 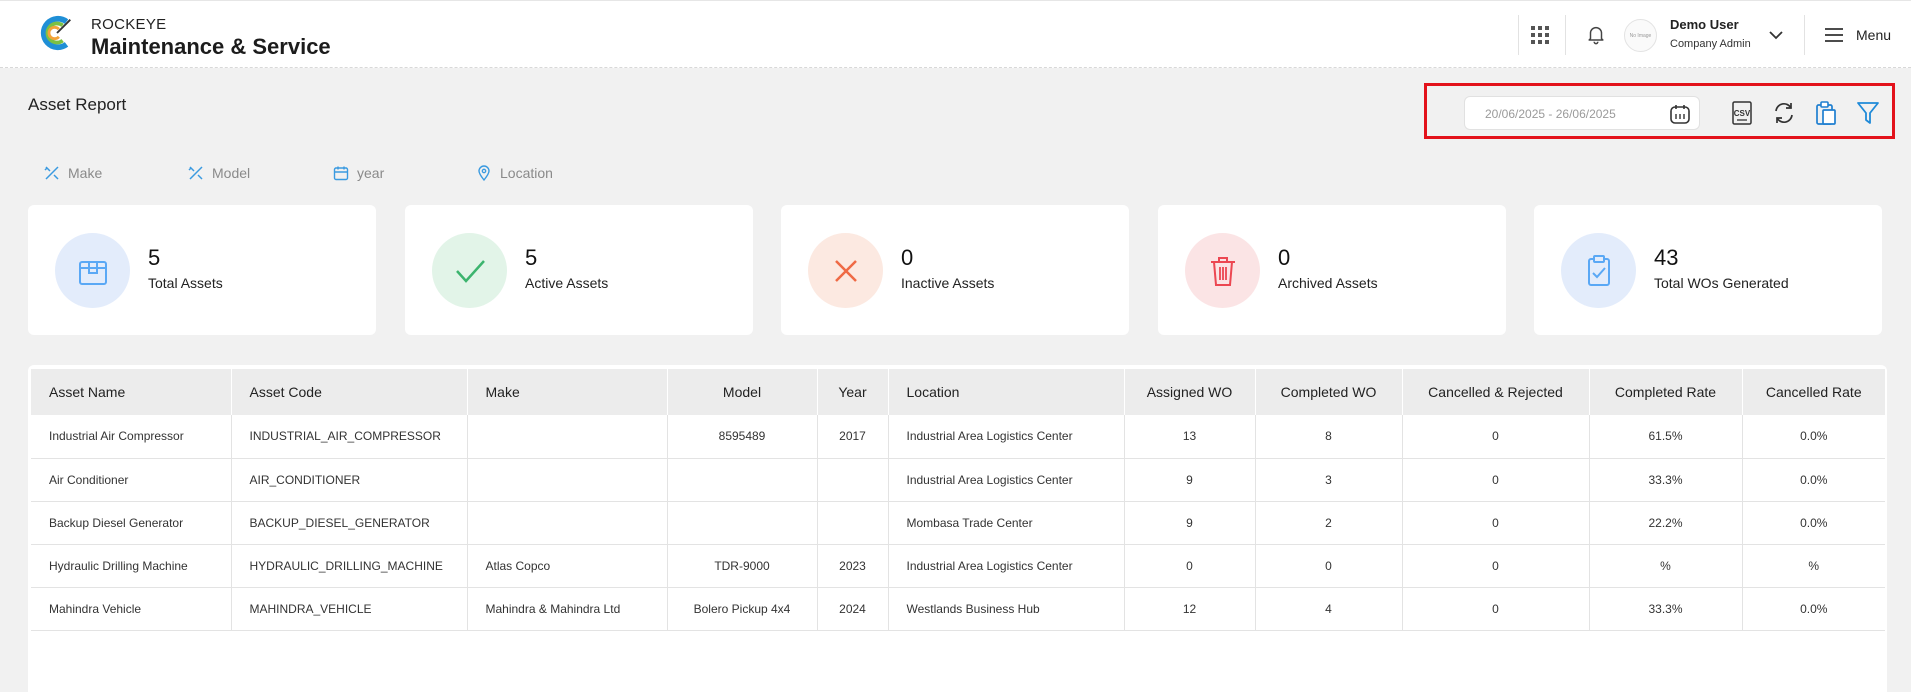 I want to click on filter-year: year, so click(x=358, y=173).